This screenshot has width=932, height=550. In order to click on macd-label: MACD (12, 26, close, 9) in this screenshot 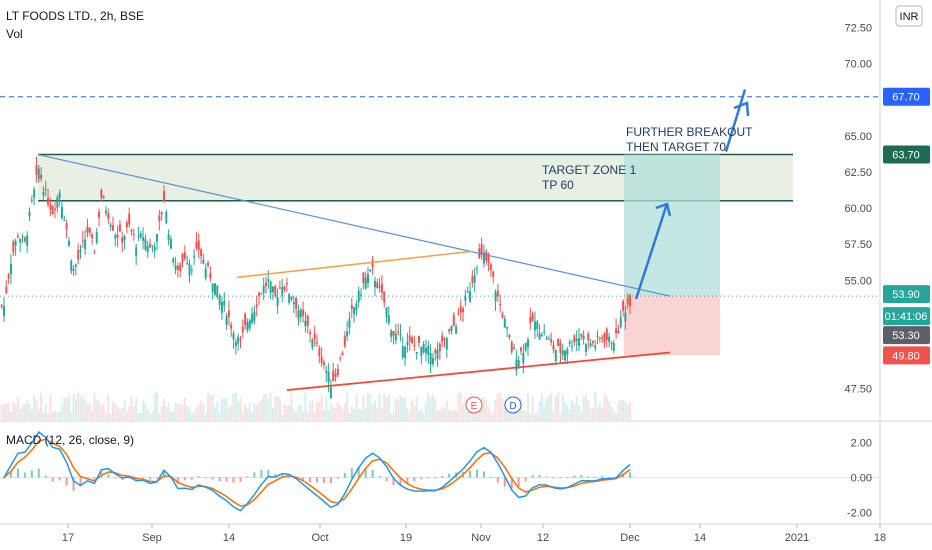, I will do `click(70, 440)`.